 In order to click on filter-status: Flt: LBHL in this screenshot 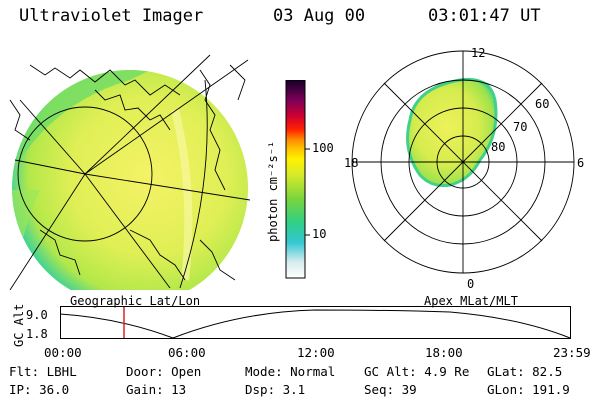, I will do `click(43, 371)`.